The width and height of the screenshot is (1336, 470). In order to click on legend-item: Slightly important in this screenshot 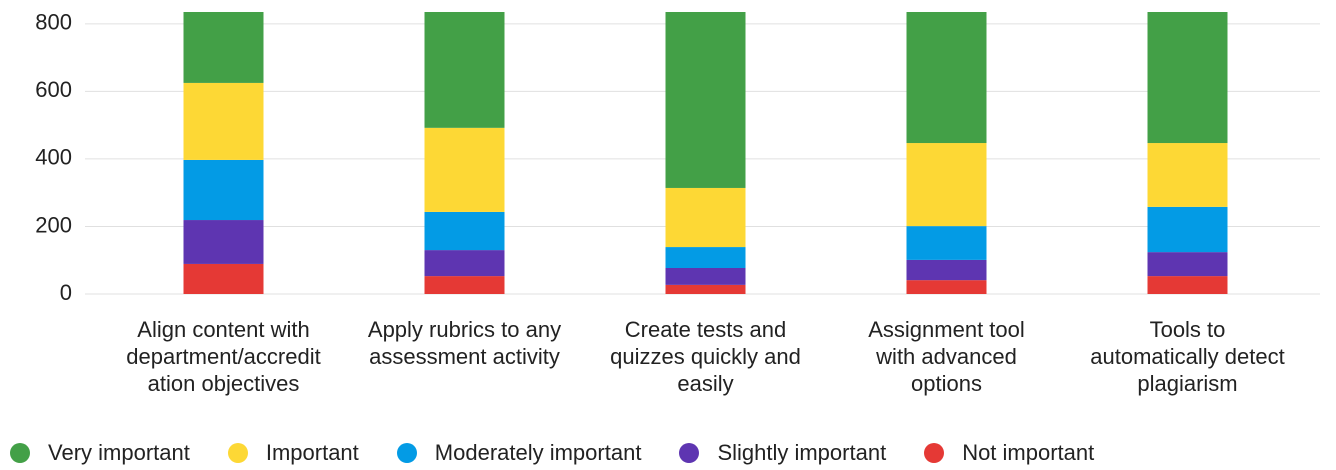, I will do `click(782, 453)`.